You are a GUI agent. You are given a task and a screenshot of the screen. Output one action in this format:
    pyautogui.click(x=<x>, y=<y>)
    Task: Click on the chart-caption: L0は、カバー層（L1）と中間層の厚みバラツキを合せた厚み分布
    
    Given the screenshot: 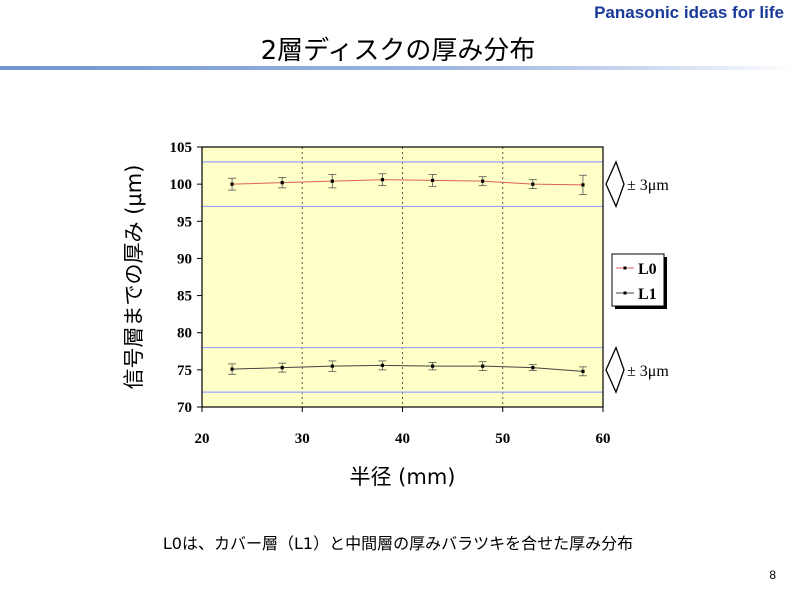 What is the action you would take?
    pyautogui.click(x=398, y=543)
    